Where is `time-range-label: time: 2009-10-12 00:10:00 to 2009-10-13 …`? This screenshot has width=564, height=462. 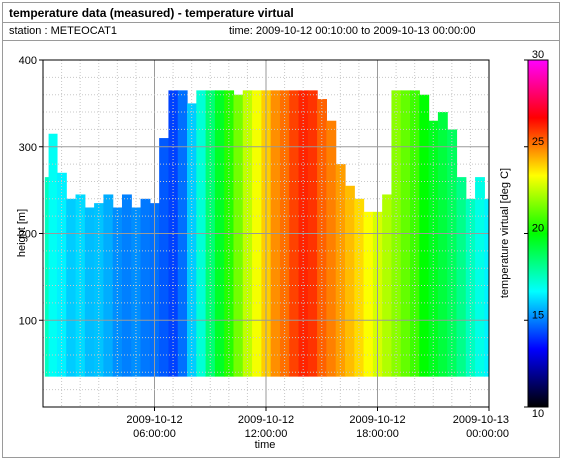 time-range-label: time: 2009-10-12 00:10:00 to 2009-10-13 … is located at coordinates (352, 31).